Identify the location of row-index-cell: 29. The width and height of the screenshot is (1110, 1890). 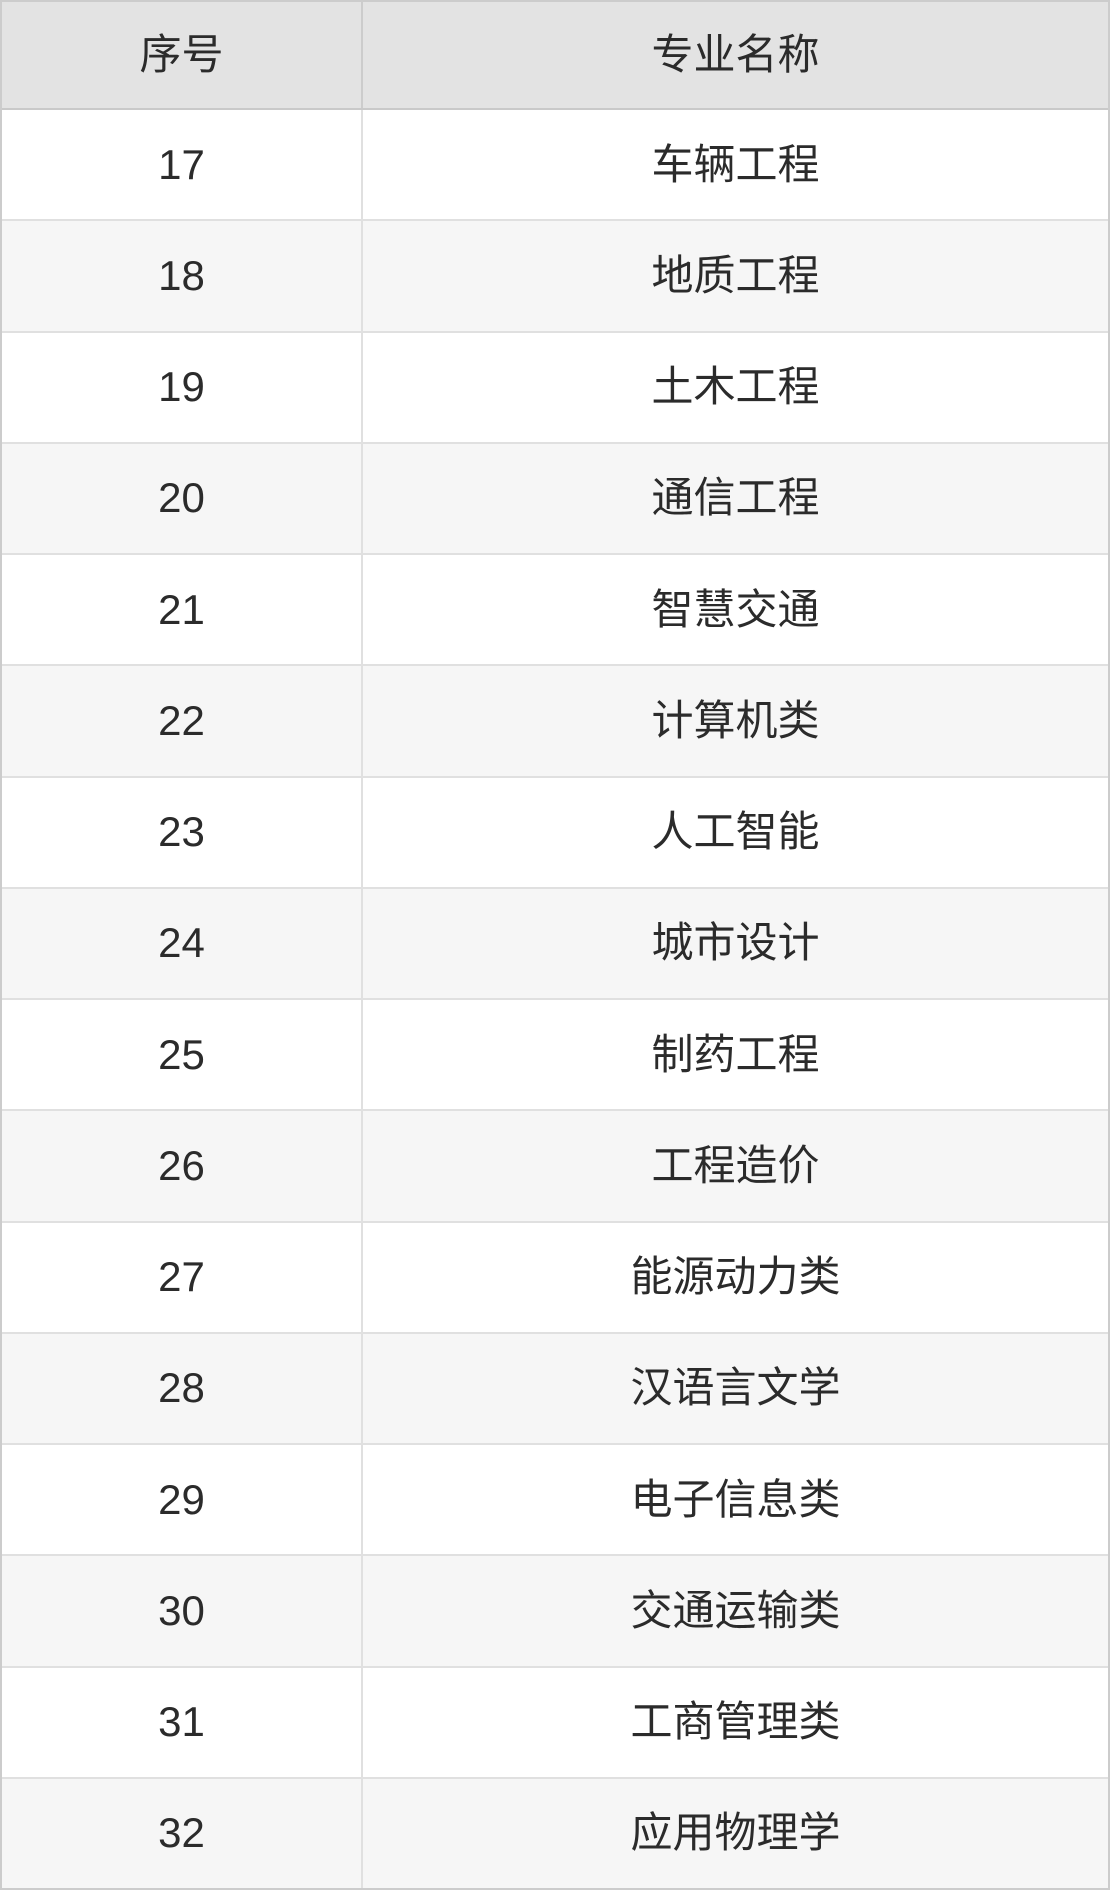
(182, 1500).